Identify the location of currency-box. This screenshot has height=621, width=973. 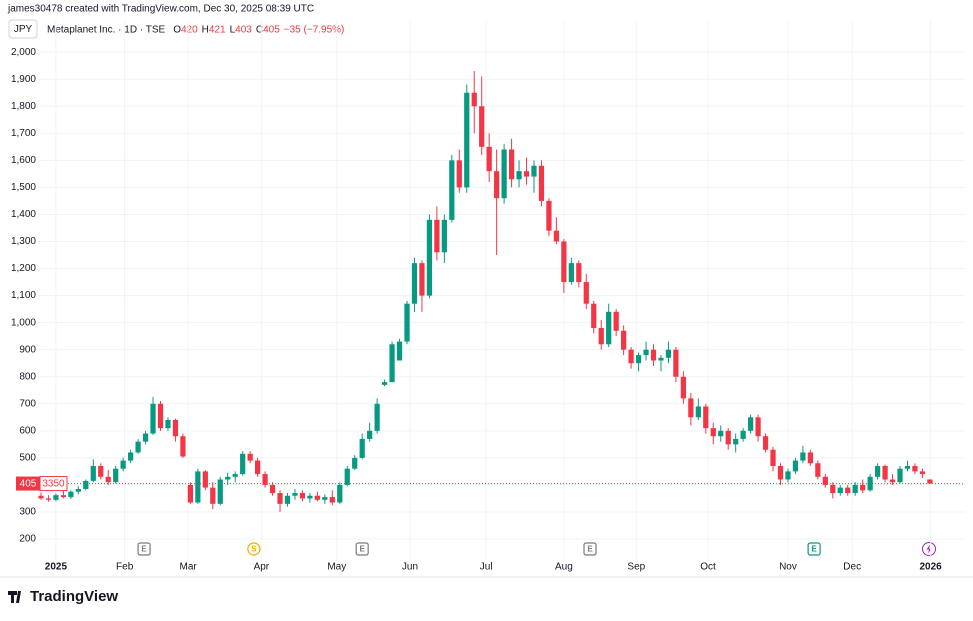
(23, 29).